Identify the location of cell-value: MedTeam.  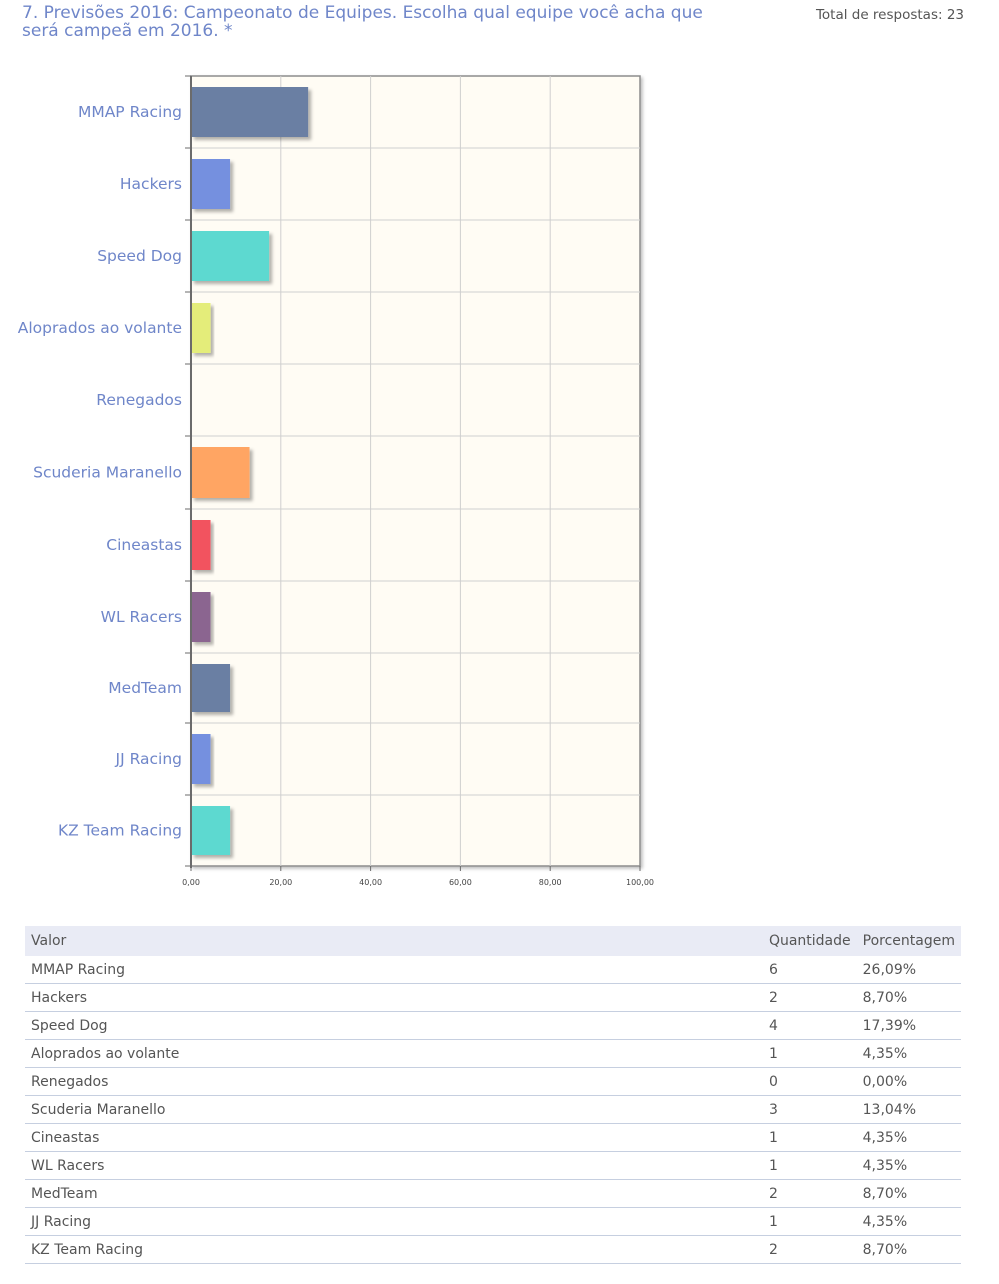
(394, 1193).